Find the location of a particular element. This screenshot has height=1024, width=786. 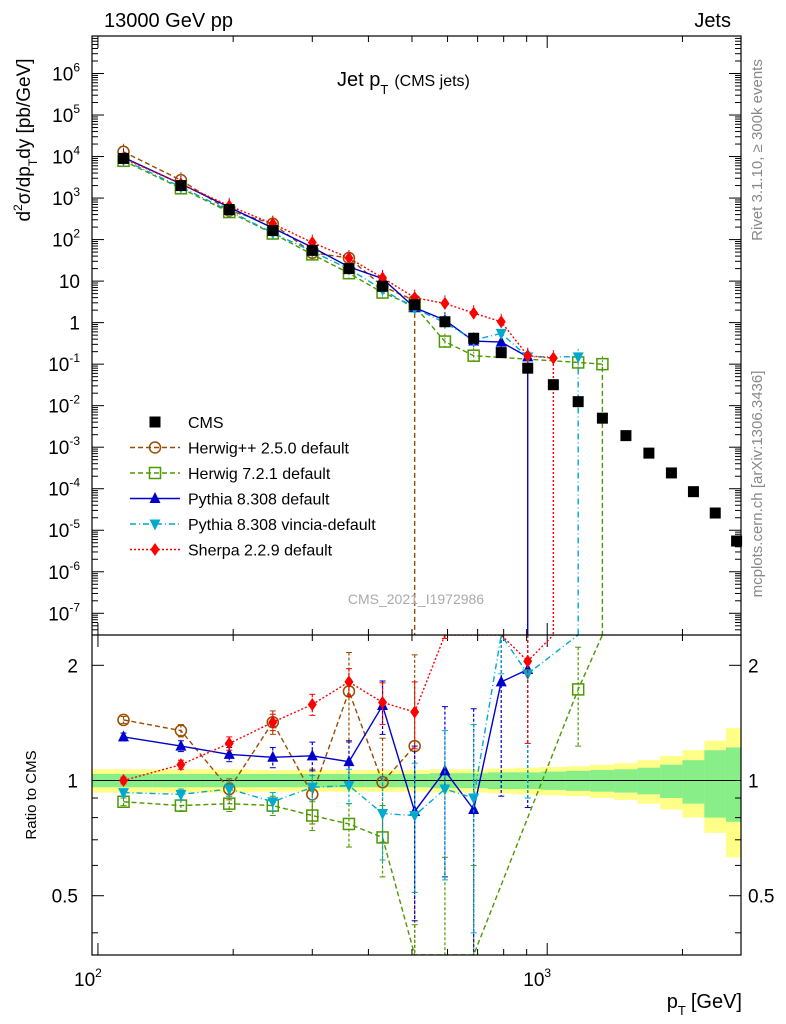

plot-title-extra: (CMS jets) is located at coordinates (432, 81).